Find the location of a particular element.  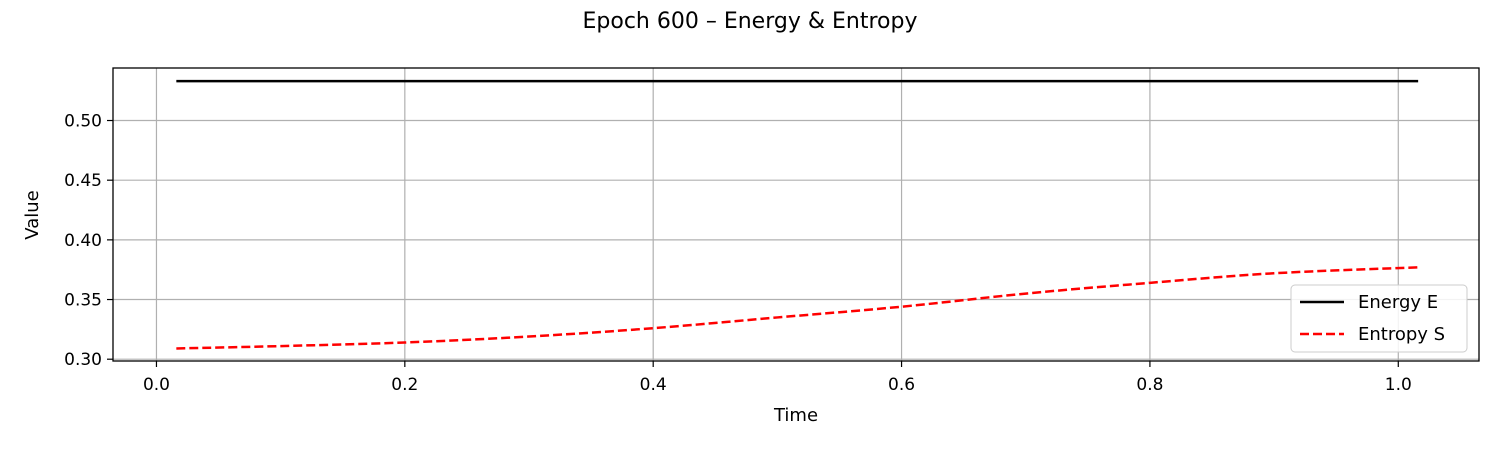

legend-label-energy: Energy E is located at coordinates (1398, 302).